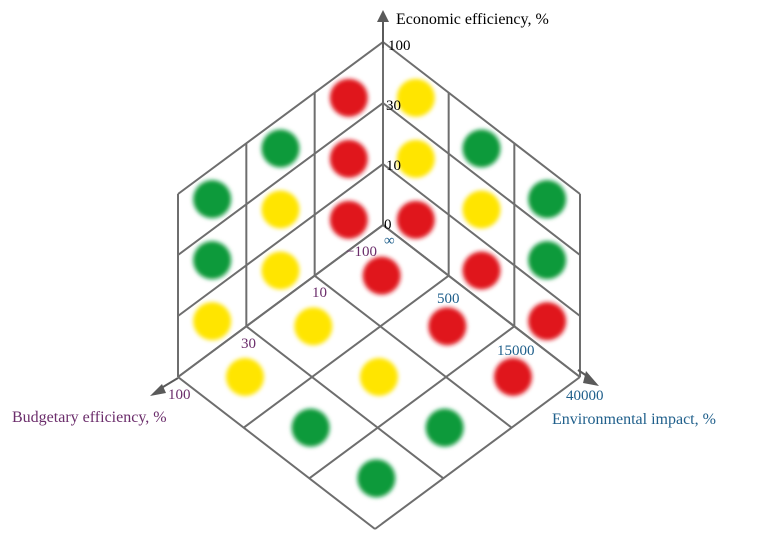 This screenshot has width=760, height=544. I want to click on economic-tick-0: 0, so click(388, 225).